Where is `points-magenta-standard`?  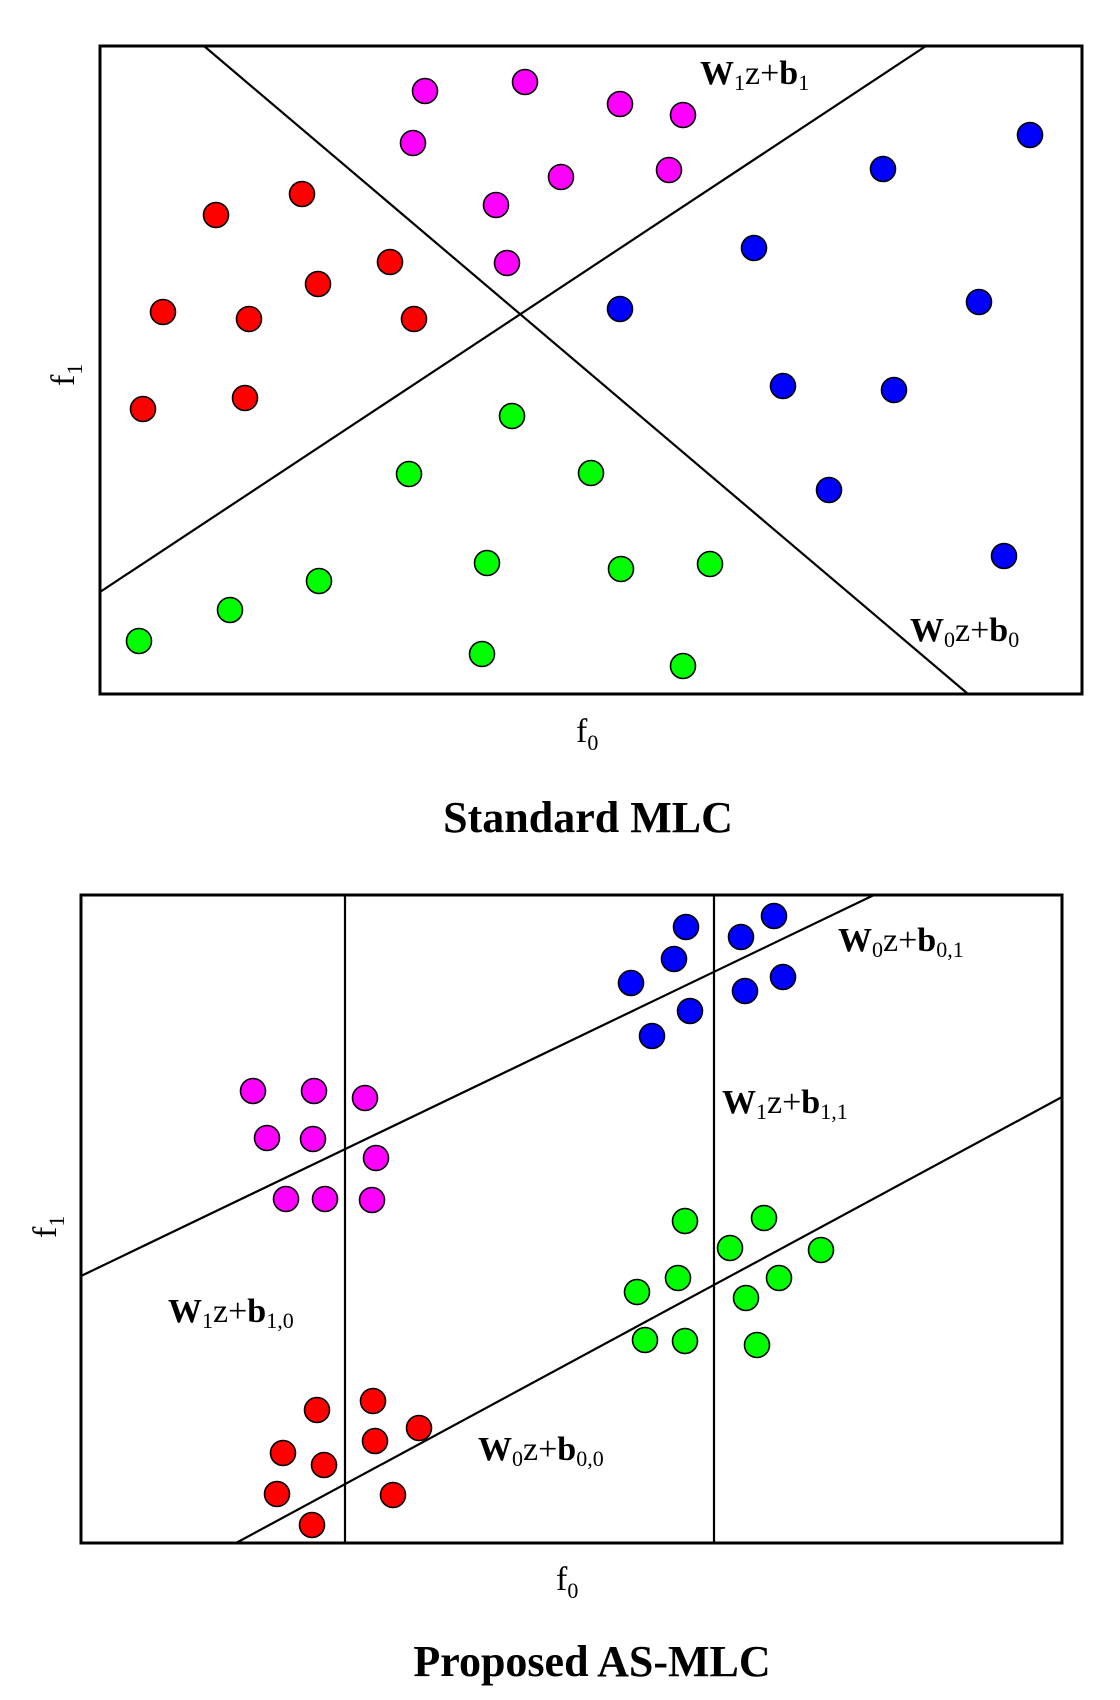
points-magenta-standard is located at coordinates (548, 172).